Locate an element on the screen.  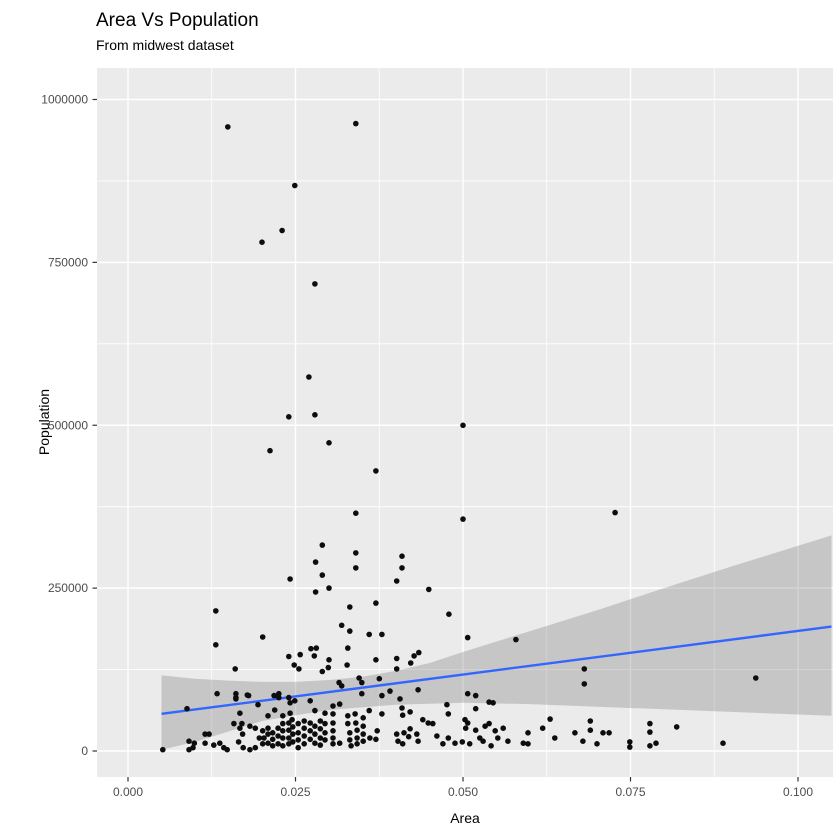
y-tick-label: 750000 is located at coordinates (68, 262).